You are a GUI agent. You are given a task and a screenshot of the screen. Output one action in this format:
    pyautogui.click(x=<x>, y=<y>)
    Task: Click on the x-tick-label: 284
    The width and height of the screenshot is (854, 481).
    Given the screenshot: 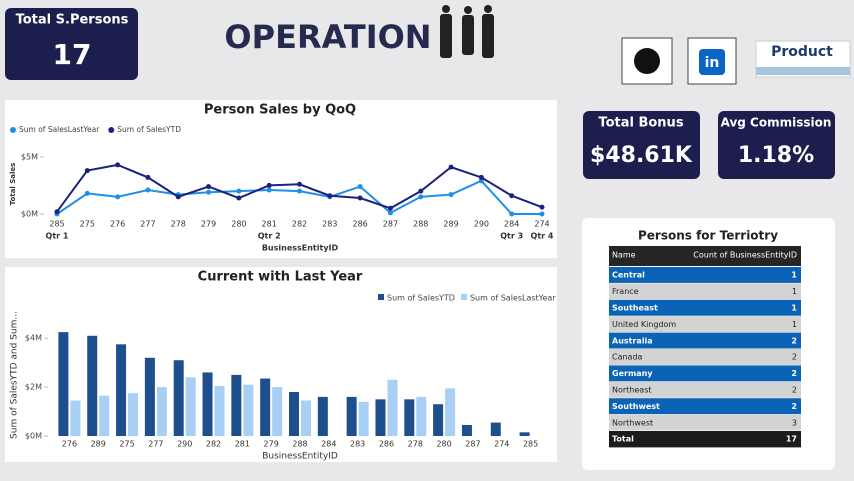 What is the action you would take?
    pyautogui.click(x=328, y=444)
    